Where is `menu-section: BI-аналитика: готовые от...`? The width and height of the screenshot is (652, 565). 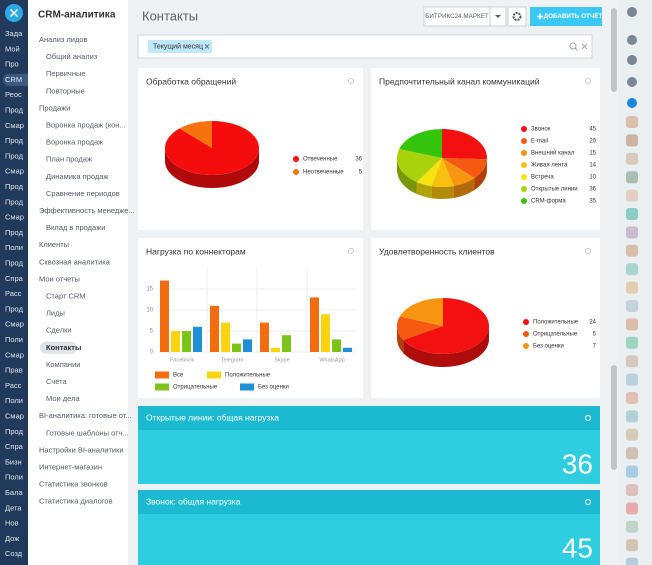 menu-section: BI-аналитика: готовые от... is located at coordinates (85, 415).